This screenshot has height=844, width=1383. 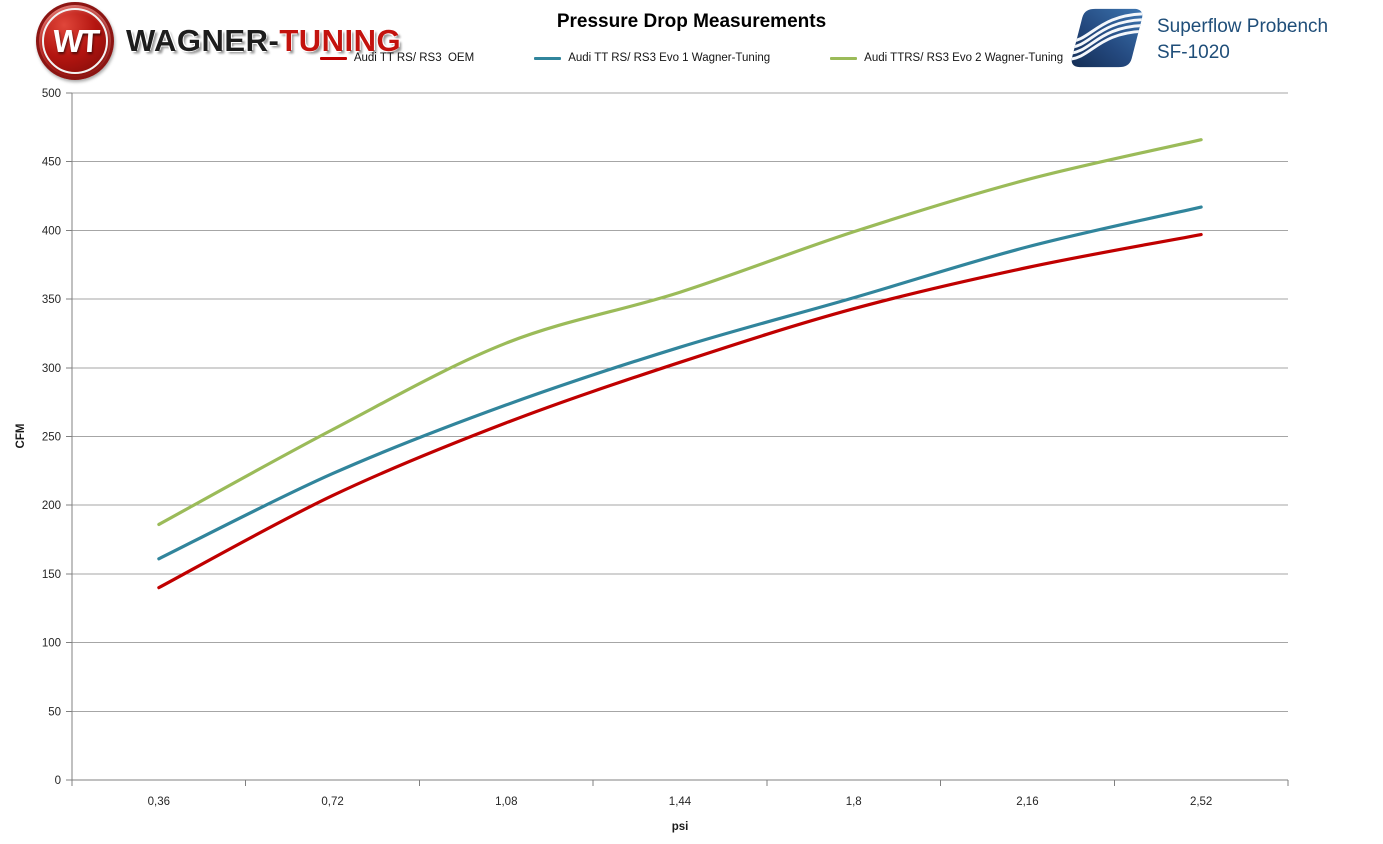 I want to click on superflow-text: Superflow Probench SF-1020, so click(x=1242, y=36).